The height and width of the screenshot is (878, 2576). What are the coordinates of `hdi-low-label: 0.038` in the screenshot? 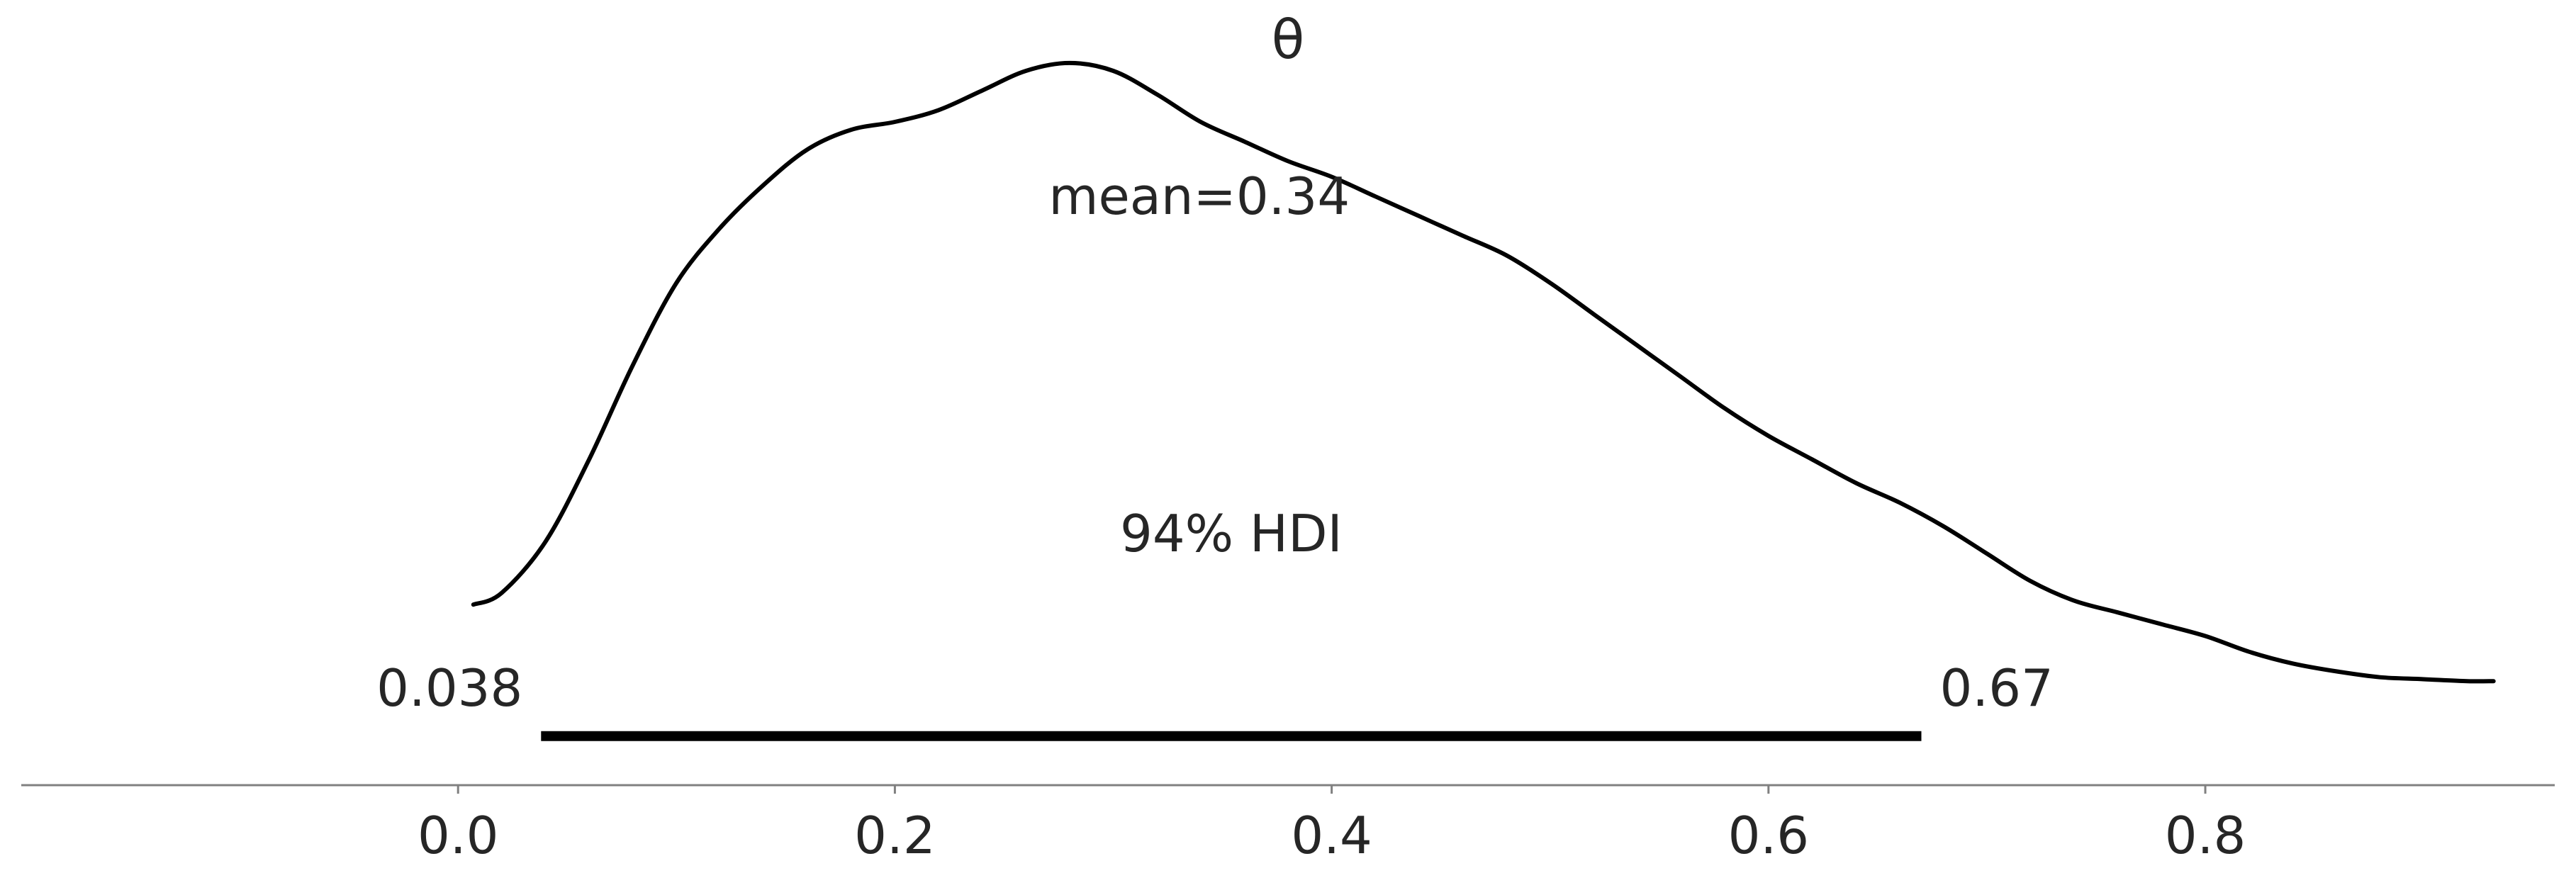 It's located at (449, 688).